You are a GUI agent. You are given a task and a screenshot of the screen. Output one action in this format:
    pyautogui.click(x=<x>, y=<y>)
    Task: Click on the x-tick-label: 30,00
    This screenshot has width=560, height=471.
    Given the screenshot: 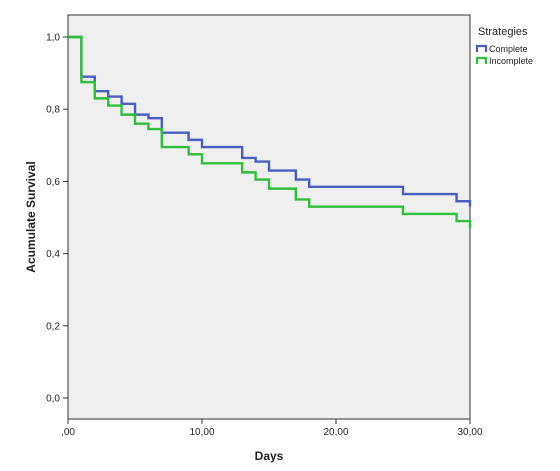 What is the action you would take?
    pyautogui.click(x=469, y=432)
    